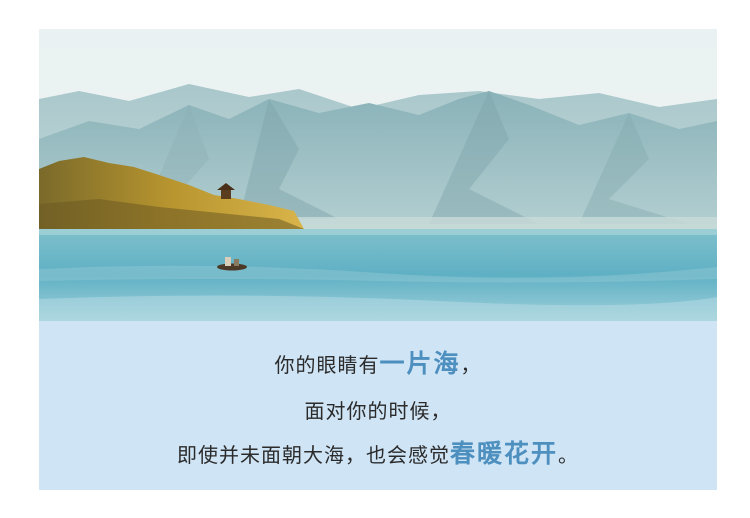 The height and width of the screenshot is (518, 750). What do you see at coordinates (420, 363) in the screenshot?
I see `highlight-text: 一片海` at bounding box center [420, 363].